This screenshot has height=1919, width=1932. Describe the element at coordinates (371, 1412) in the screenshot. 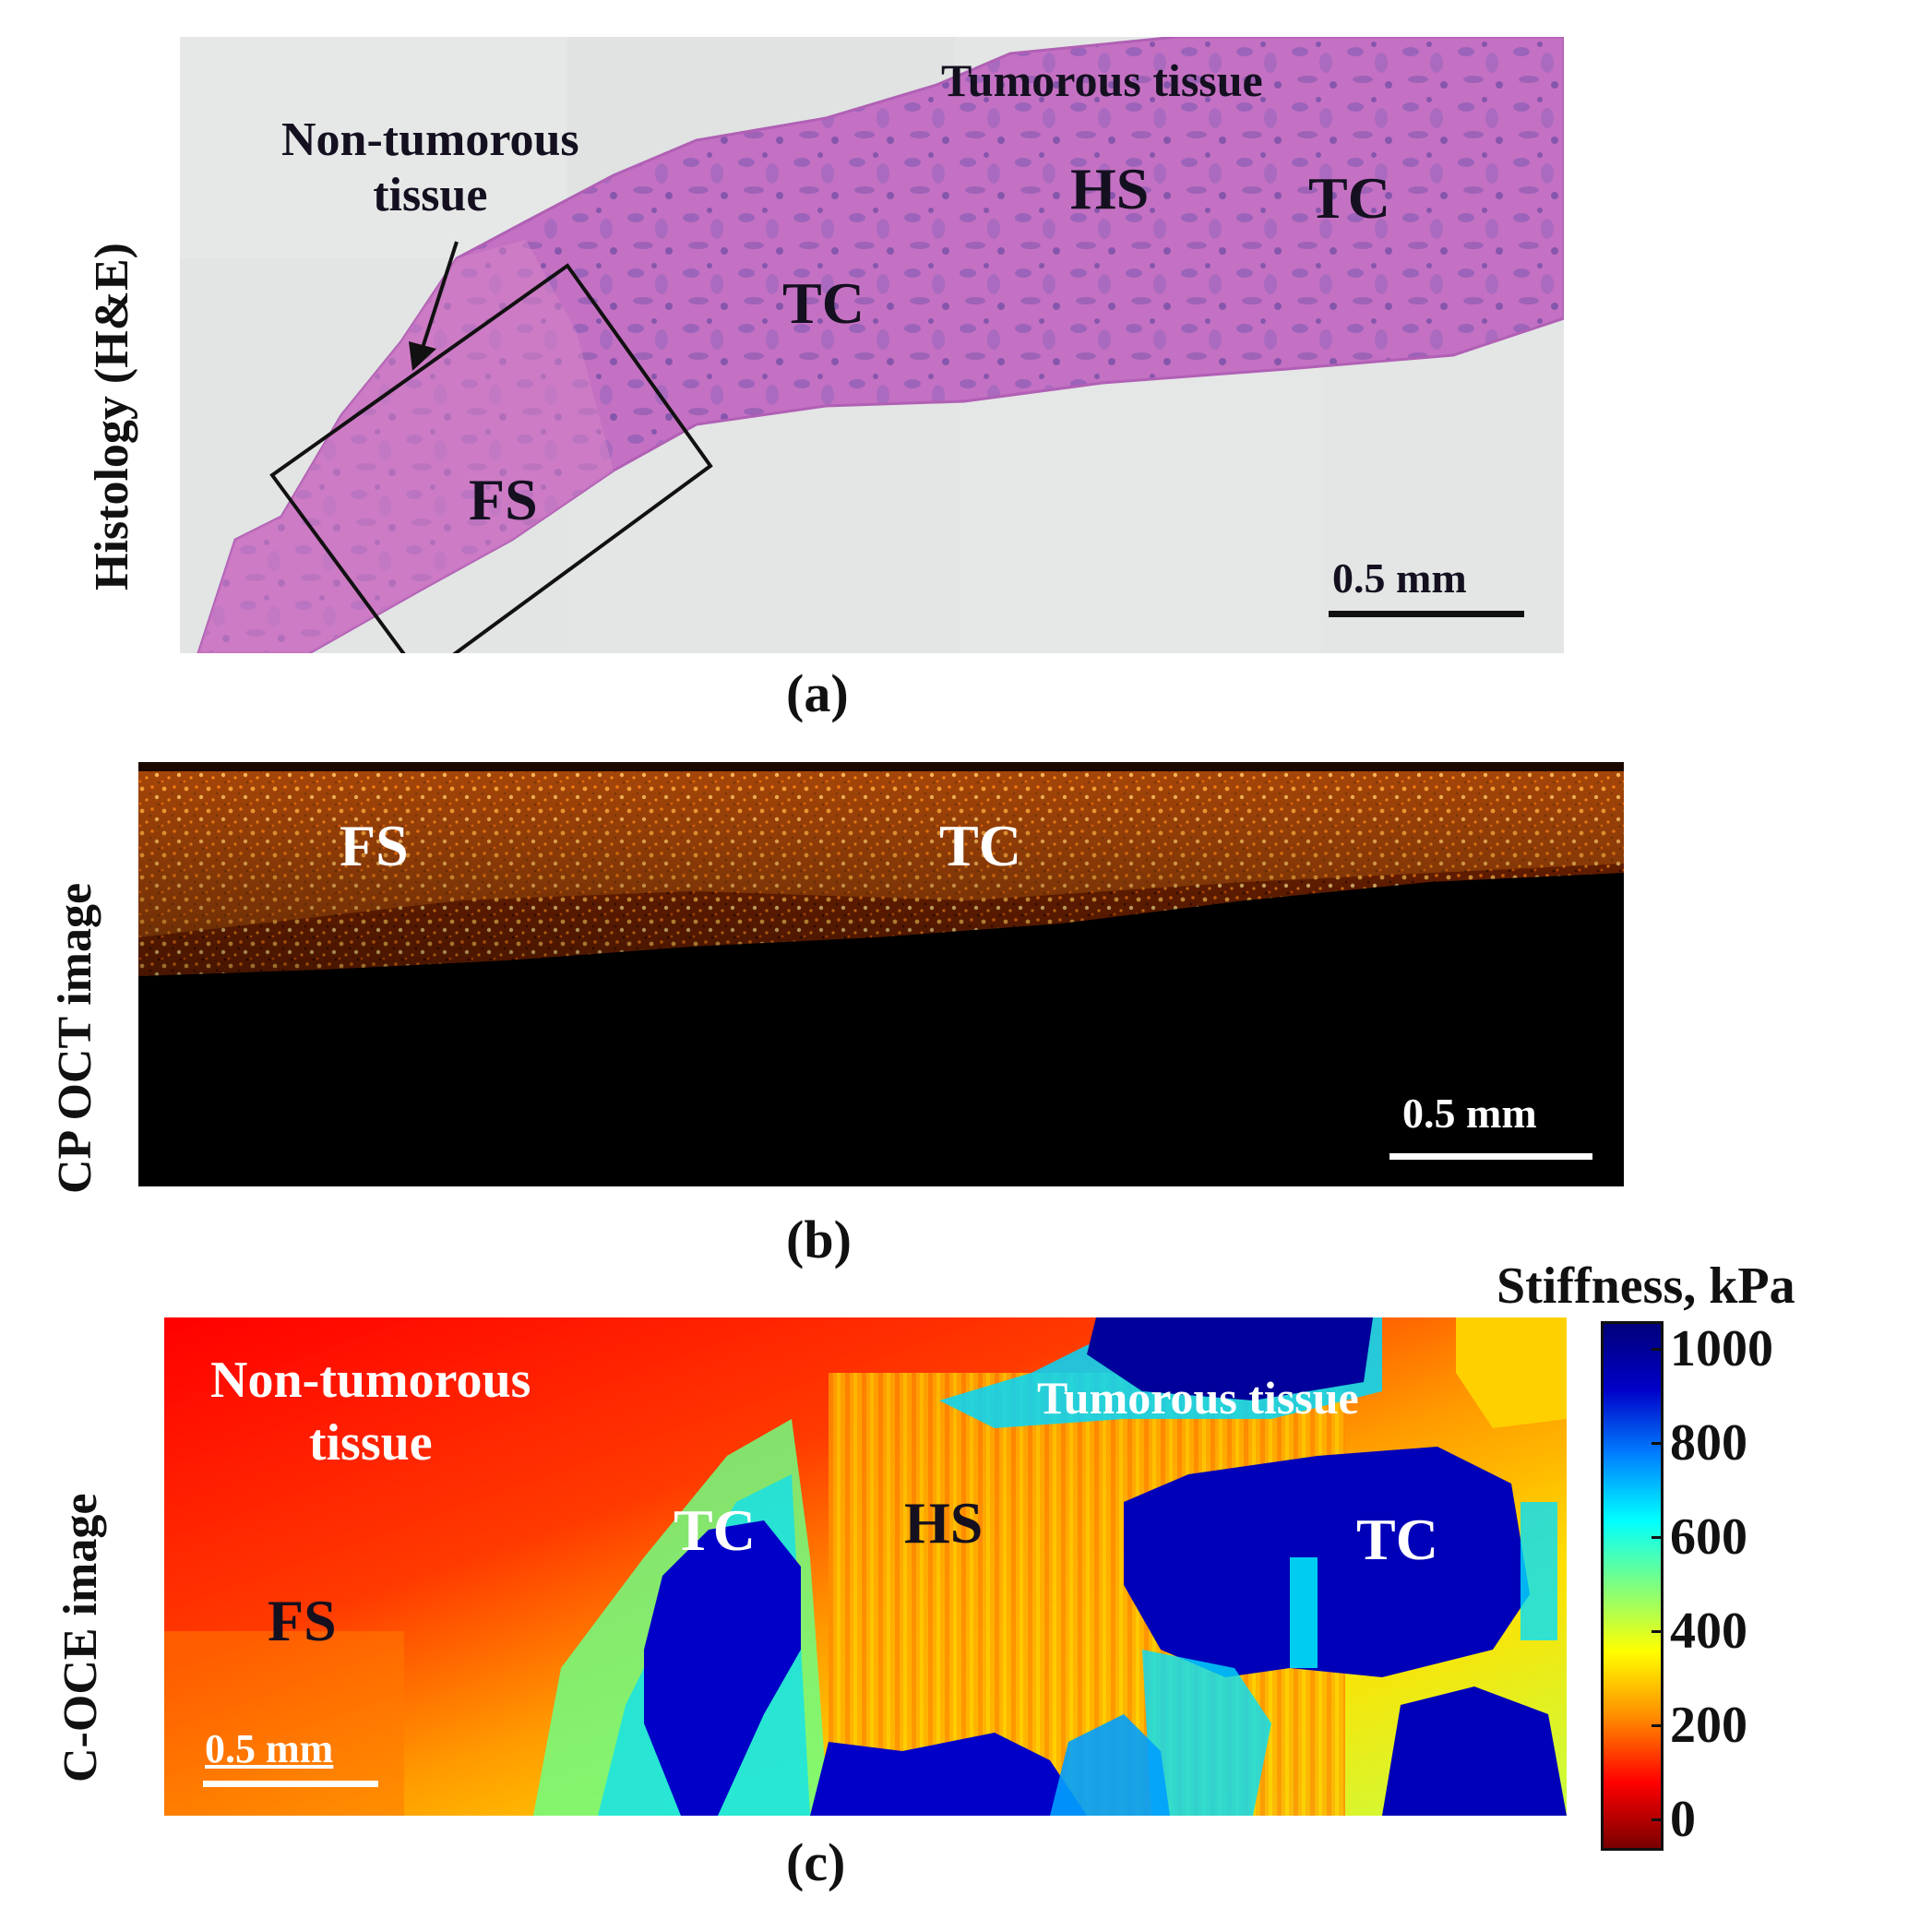

I see `panel-c-label-non-tumorous: Non-tumorous tissue` at that location.